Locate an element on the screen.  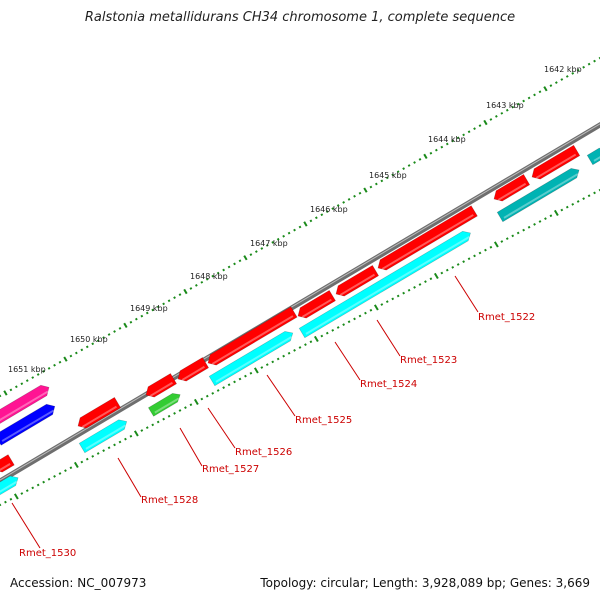
scale-label: 1651 kbp is located at coordinates (27, 369).